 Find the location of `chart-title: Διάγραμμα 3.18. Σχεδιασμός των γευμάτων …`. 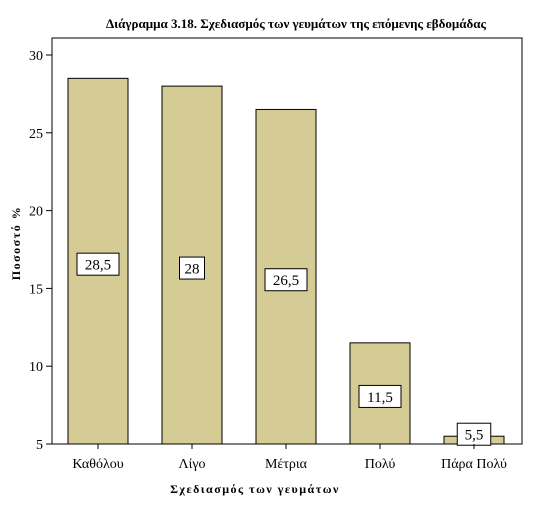

chart-title: Διάγραμμα 3.18. Σχεδιασμός των γευμάτων … is located at coordinates (296, 23).